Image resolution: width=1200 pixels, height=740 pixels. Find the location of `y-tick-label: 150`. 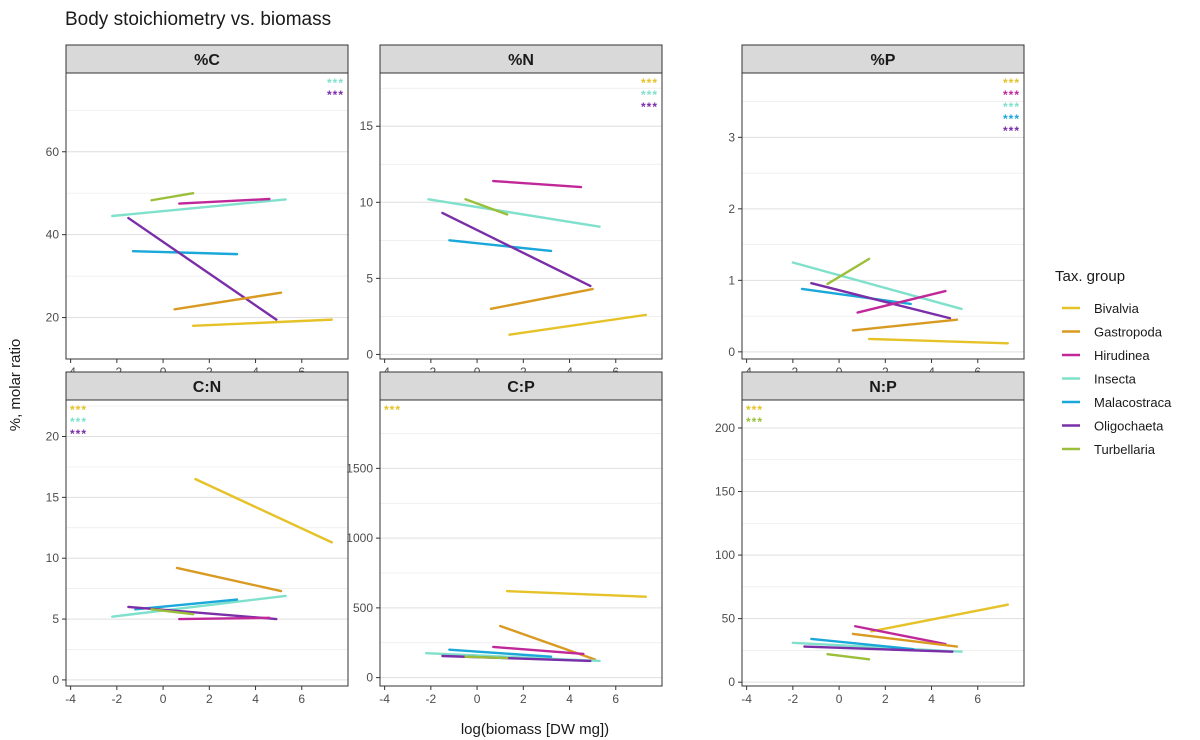

y-tick-label: 150 is located at coordinates (725, 492).